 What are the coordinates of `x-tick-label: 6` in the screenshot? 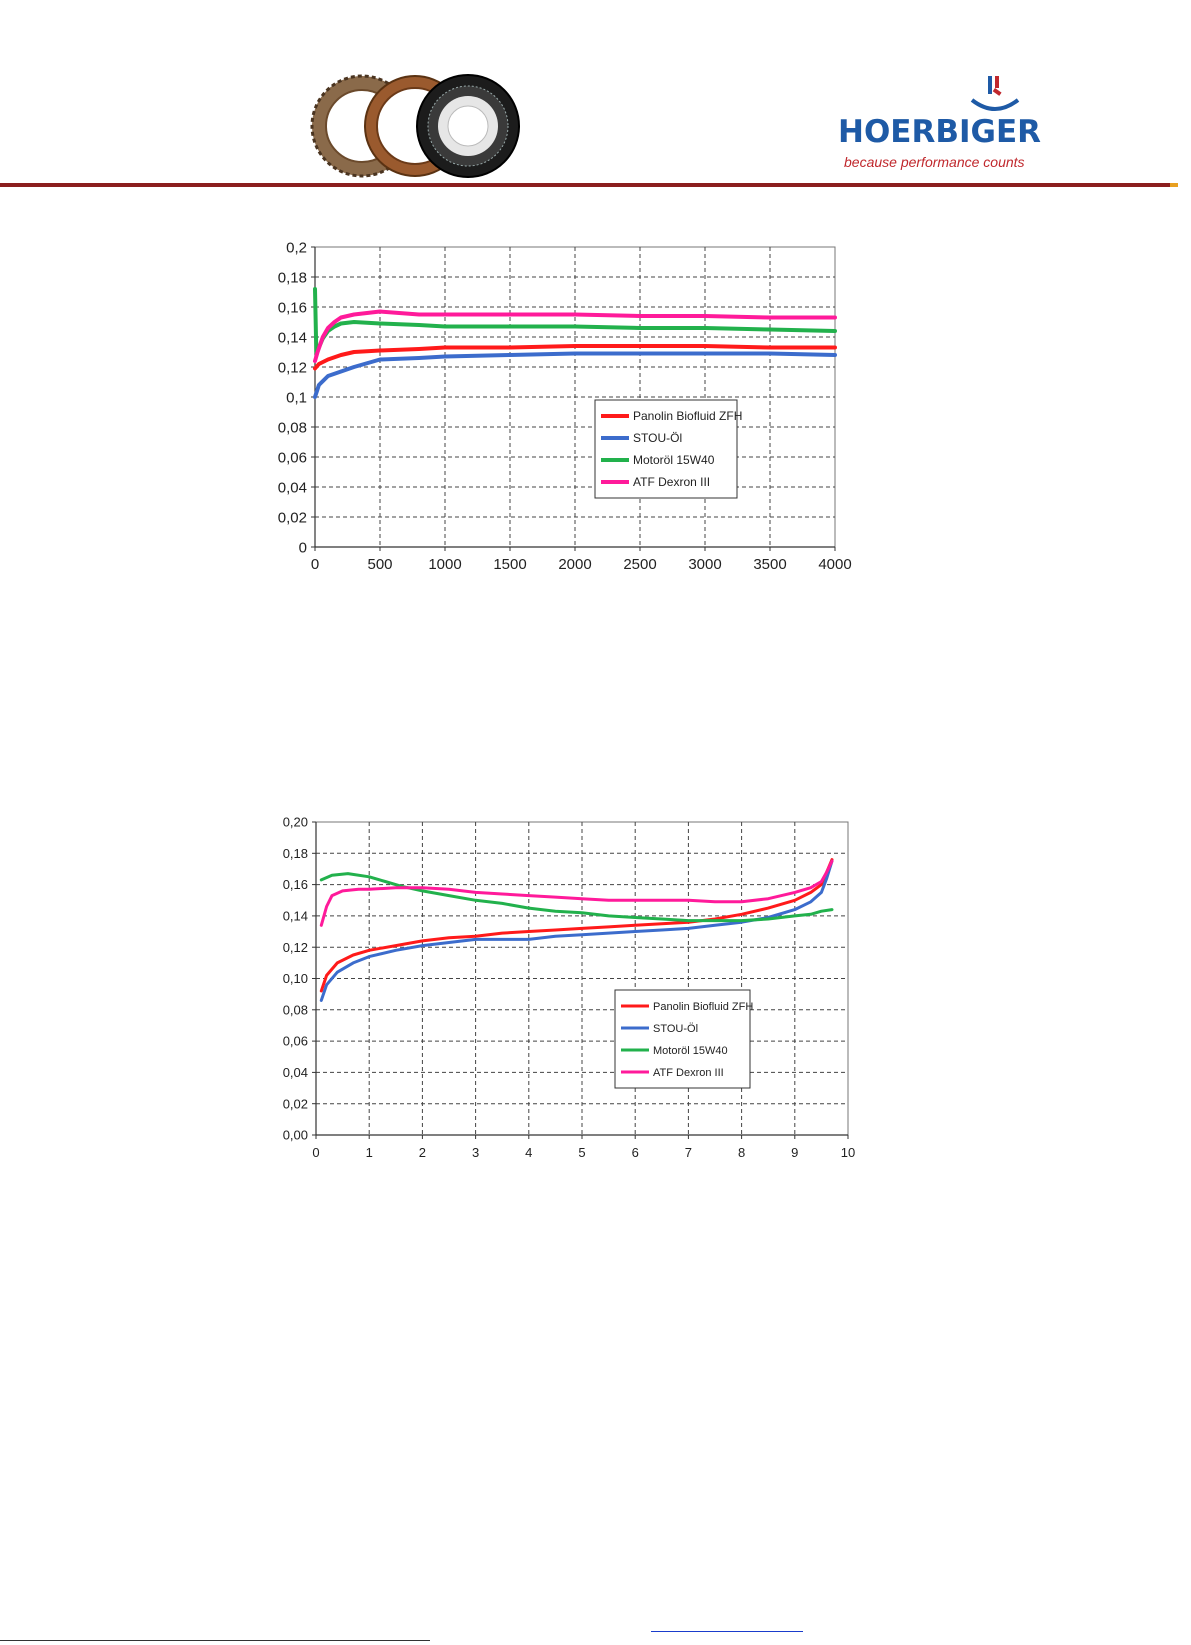 It's located at (635, 1152).